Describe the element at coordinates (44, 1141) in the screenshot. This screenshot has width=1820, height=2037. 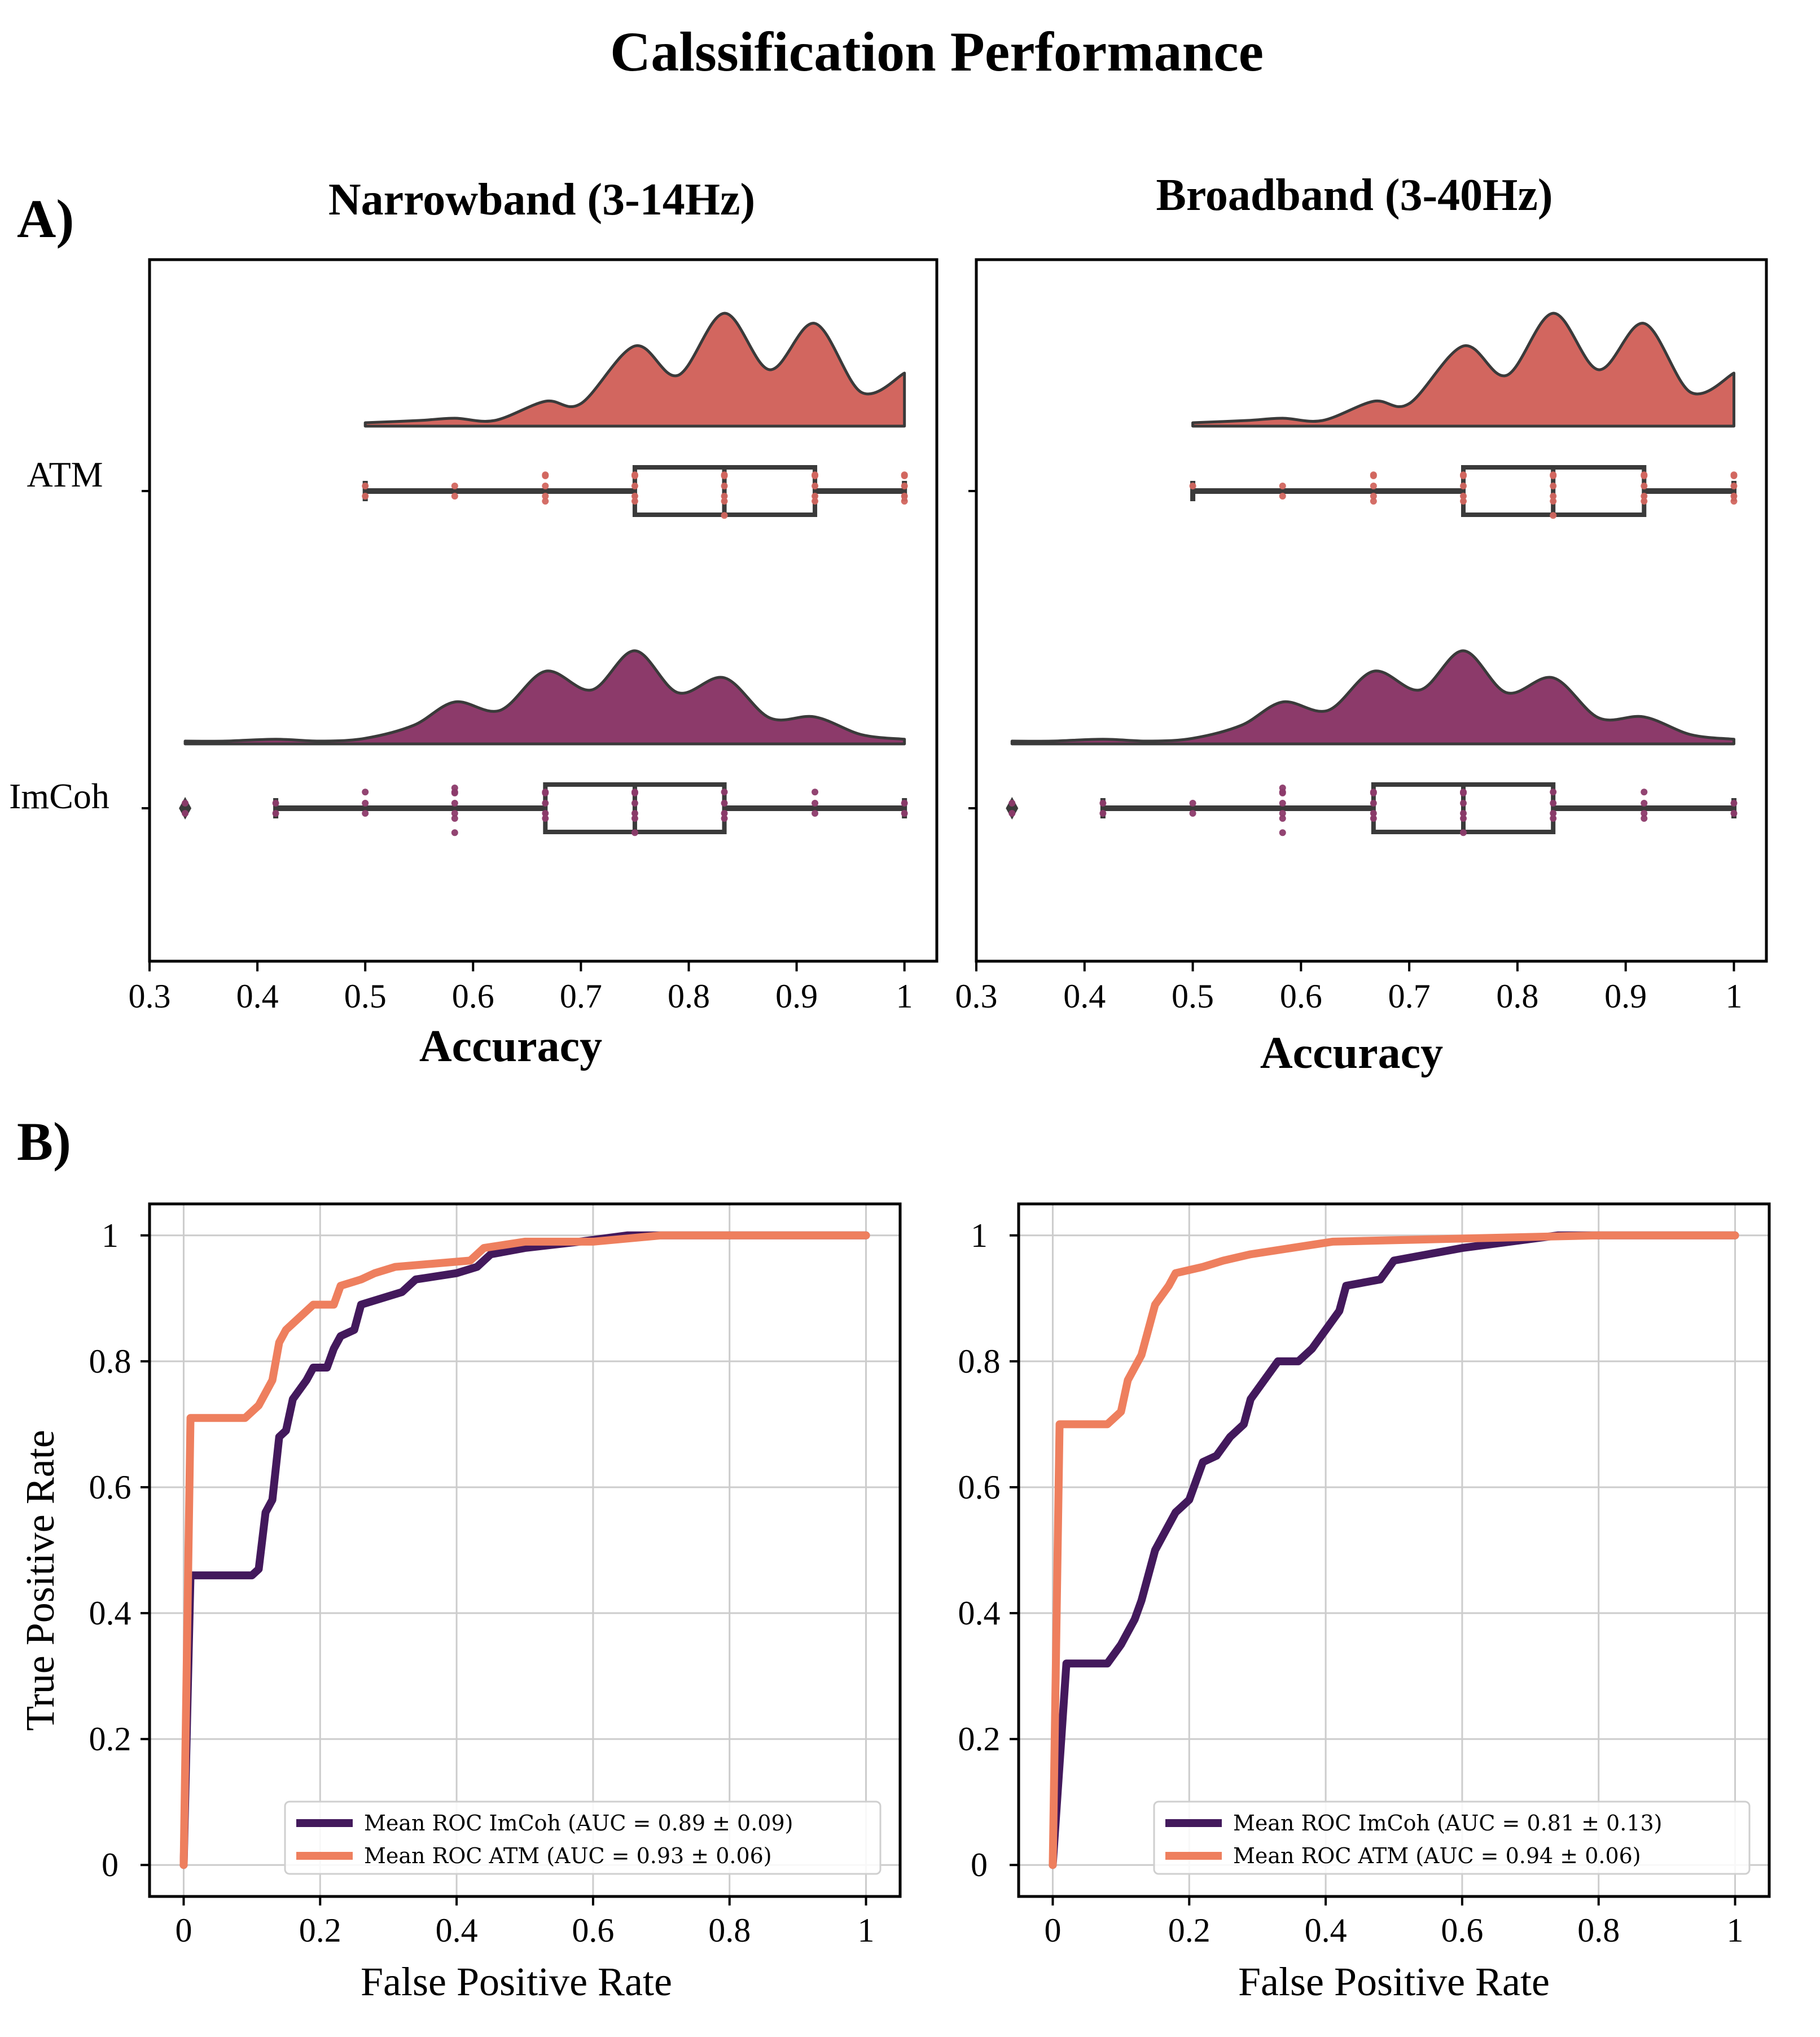
I see `panel-label-b: B)` at that location.